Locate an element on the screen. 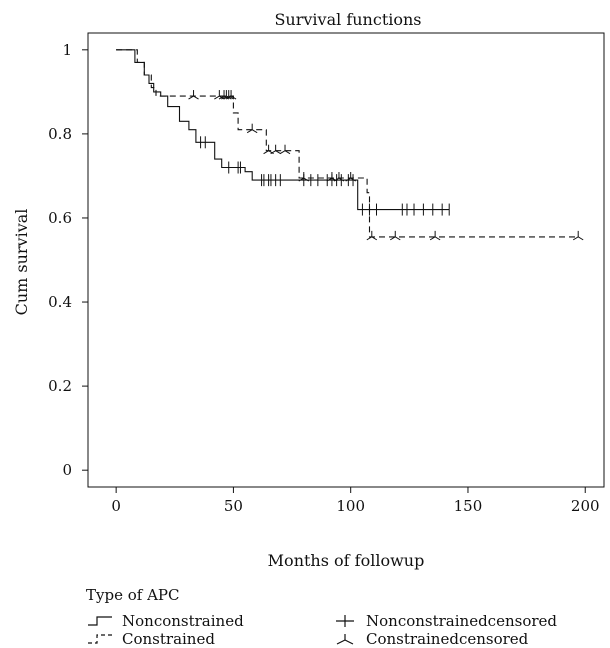 The height and width of the screenshot is (648, 610). x-tick-label: 50 is located at coordinates (233, 506).